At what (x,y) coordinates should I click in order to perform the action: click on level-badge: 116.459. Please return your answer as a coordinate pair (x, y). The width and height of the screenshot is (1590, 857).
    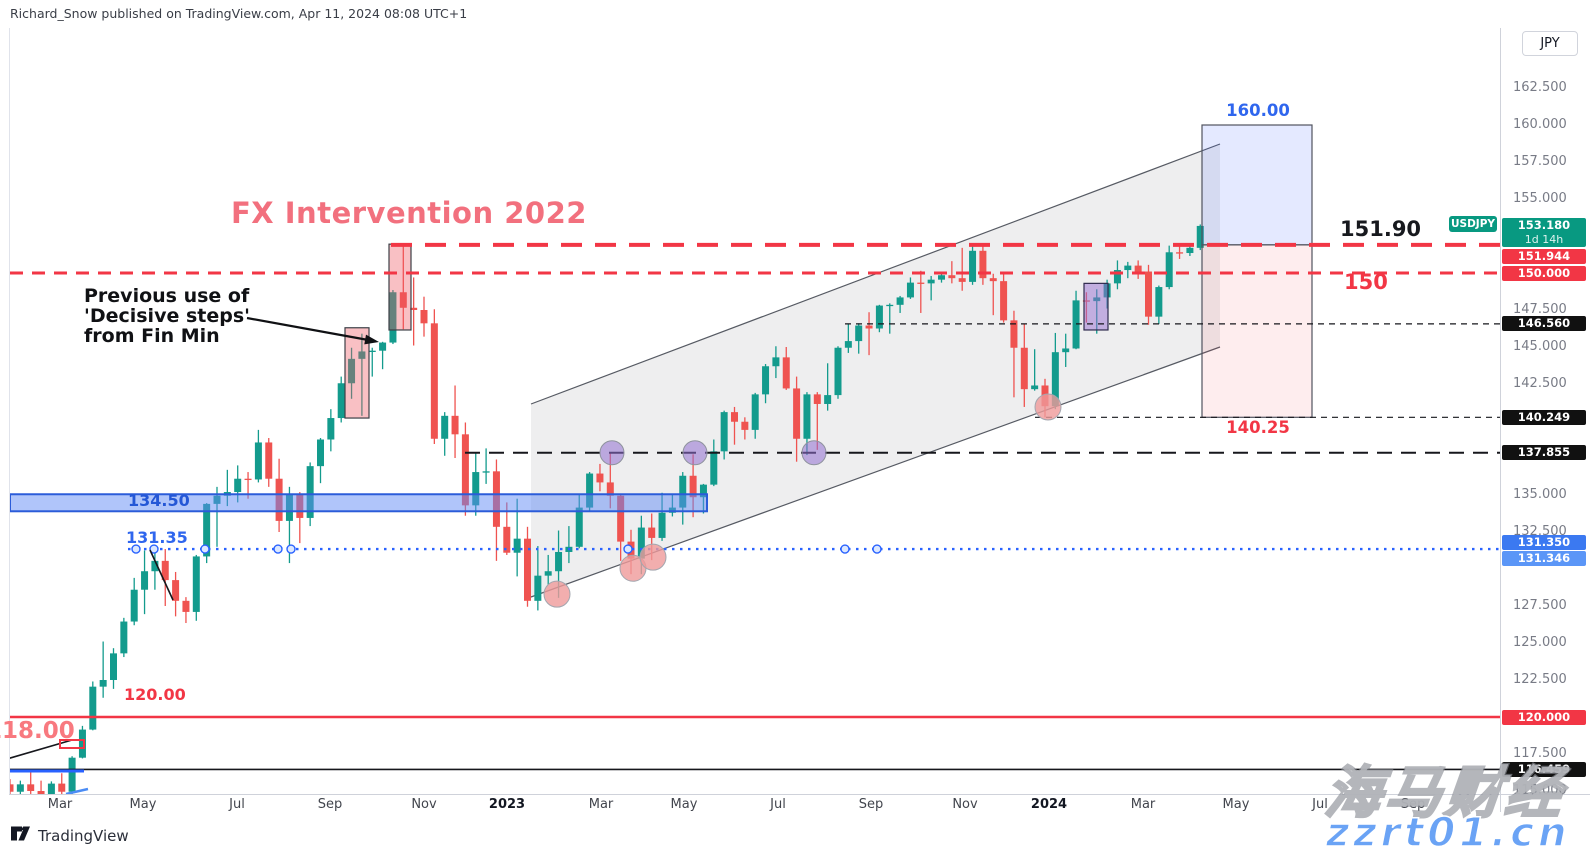
    Looking at the image, I should click on (1544, 769).